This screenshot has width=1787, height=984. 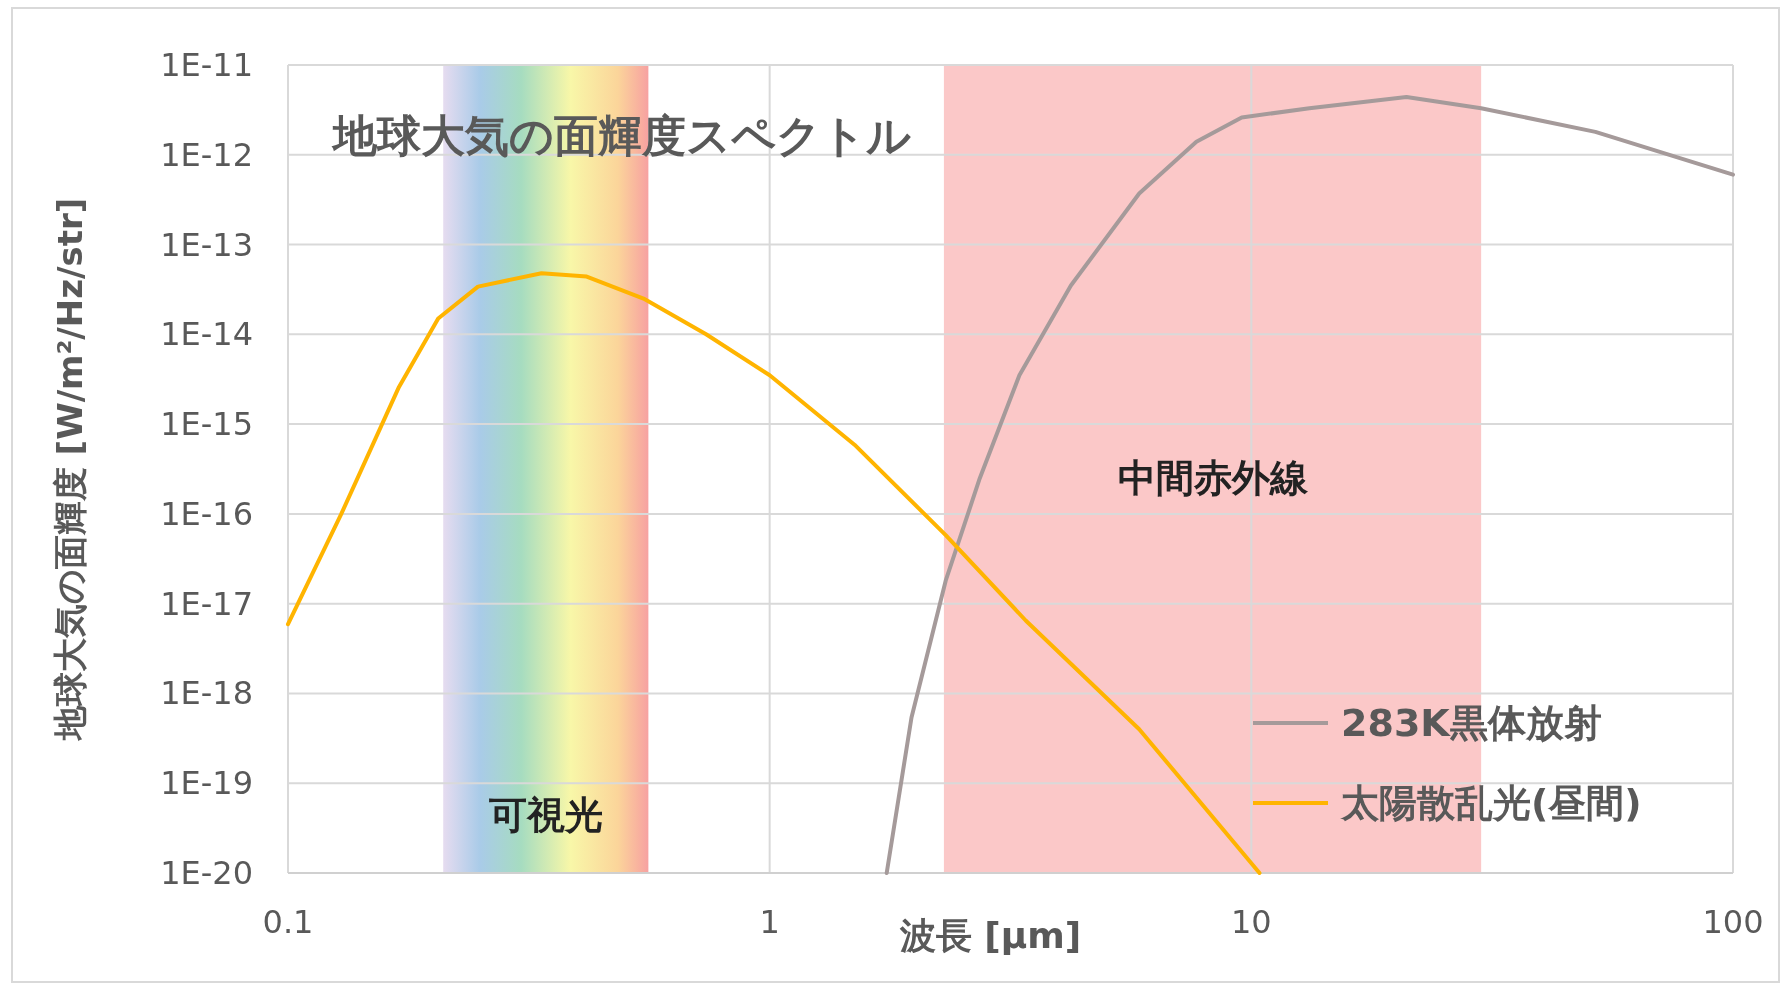 What do you see at coordinates (206, 873) in the screenshot?
I see `y-tick-label: 1E-20` at bounding box center [206, 873].